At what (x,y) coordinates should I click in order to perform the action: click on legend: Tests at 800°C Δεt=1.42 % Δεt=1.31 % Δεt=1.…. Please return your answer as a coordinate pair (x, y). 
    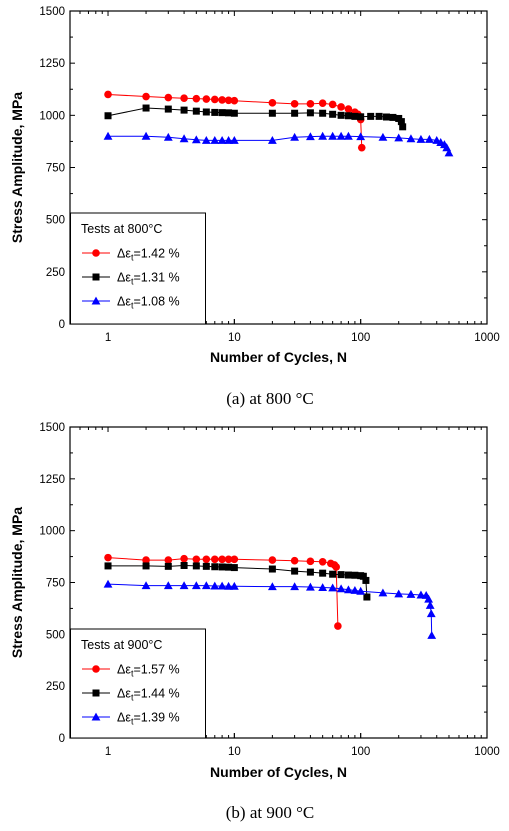
    Looking at the image, I should click on (138, 268).